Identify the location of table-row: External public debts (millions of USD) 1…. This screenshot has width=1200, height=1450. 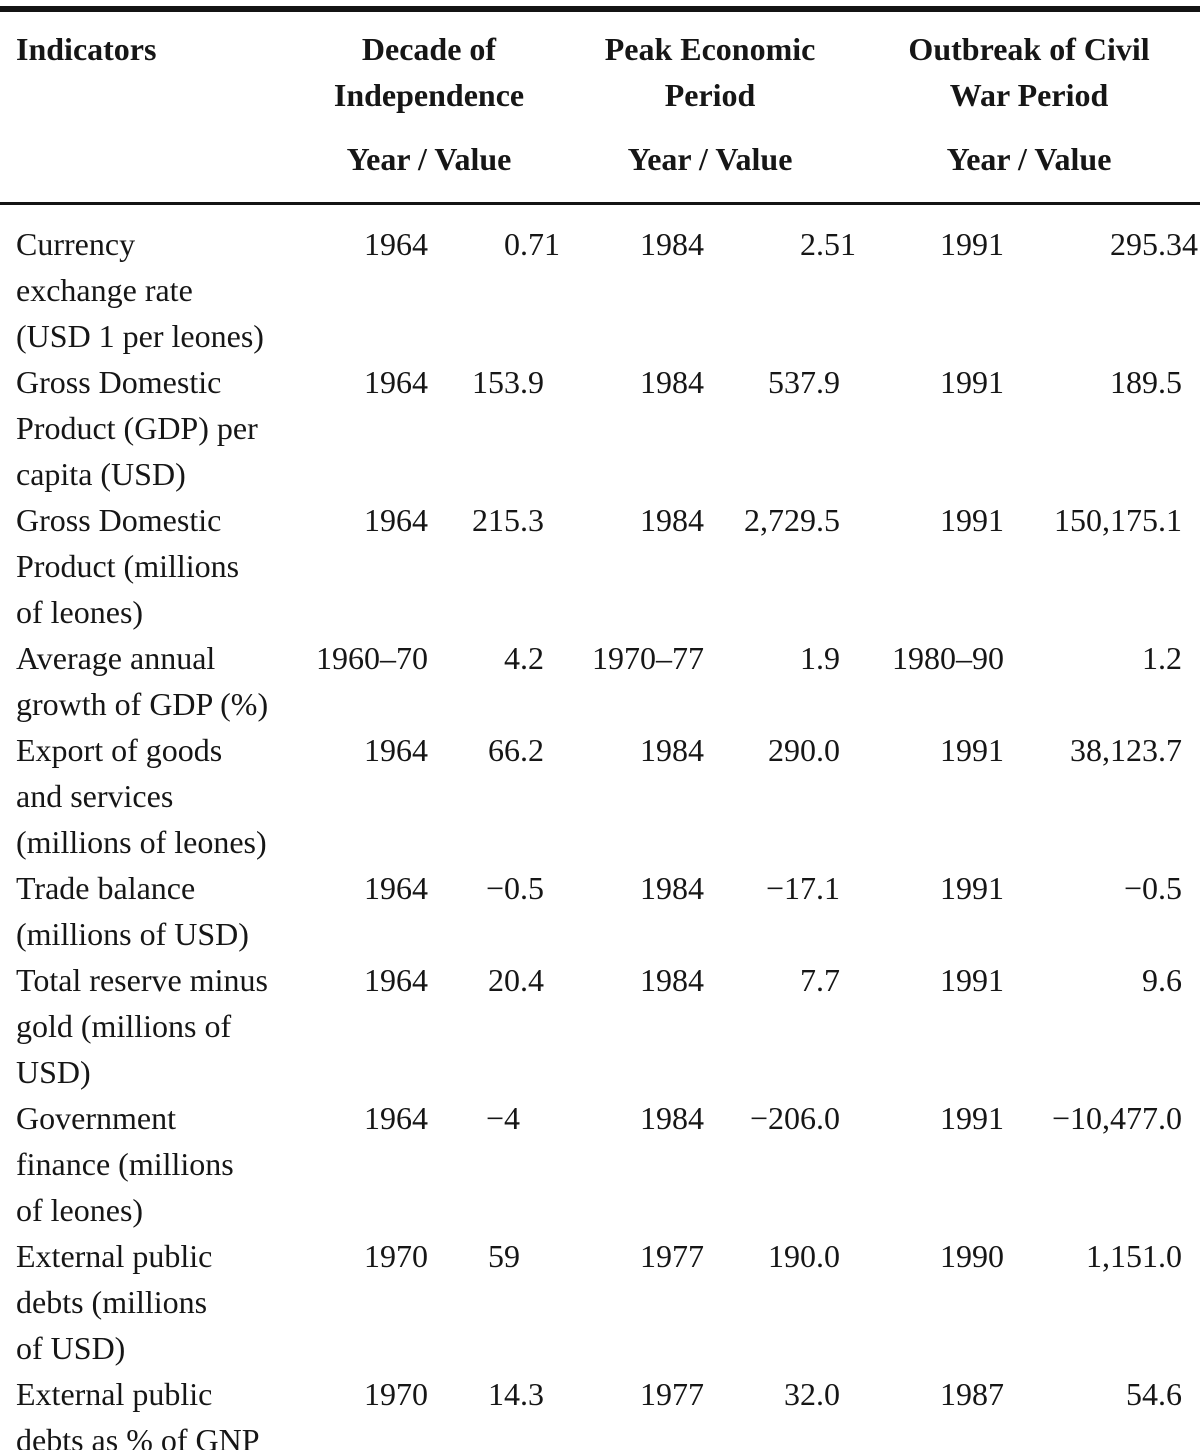
(600, 1302).